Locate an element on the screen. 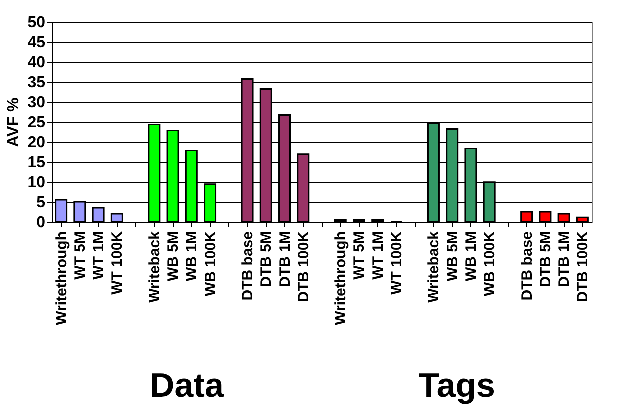  text: Data is located at coordinates (187, 386).